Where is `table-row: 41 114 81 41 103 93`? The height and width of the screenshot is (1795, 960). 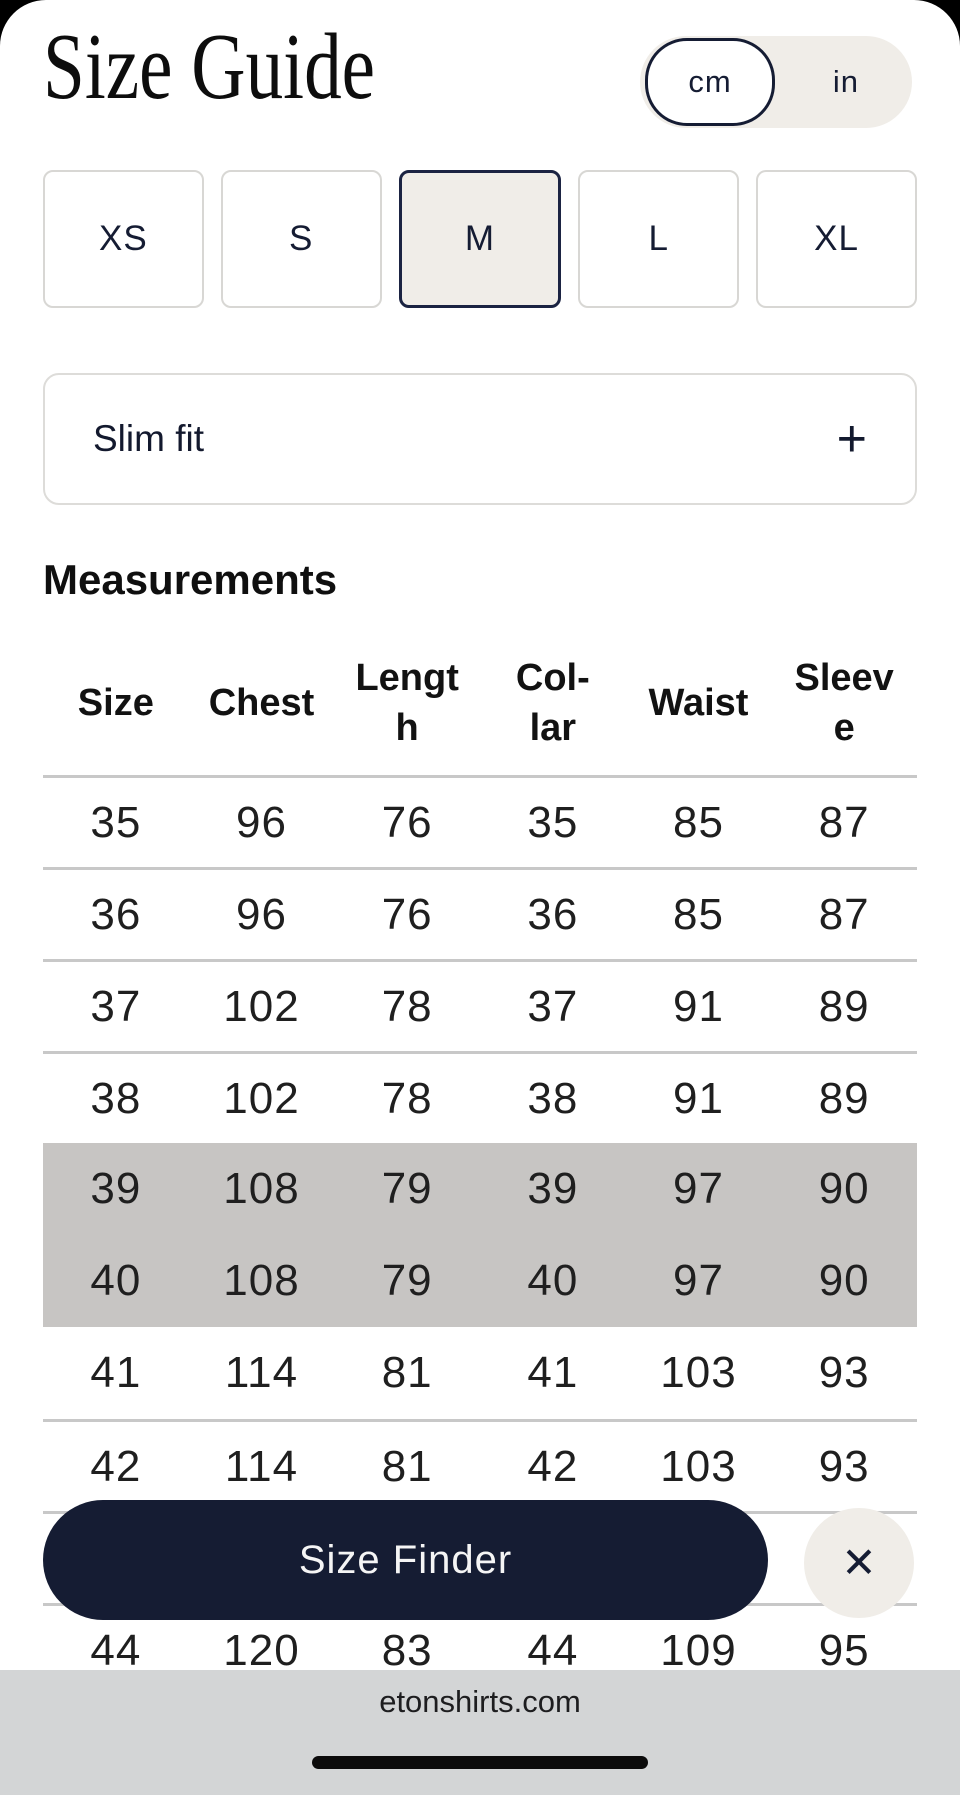 table-row: 41 114 81 41 103 93 is located at coordinates (480, 1373).